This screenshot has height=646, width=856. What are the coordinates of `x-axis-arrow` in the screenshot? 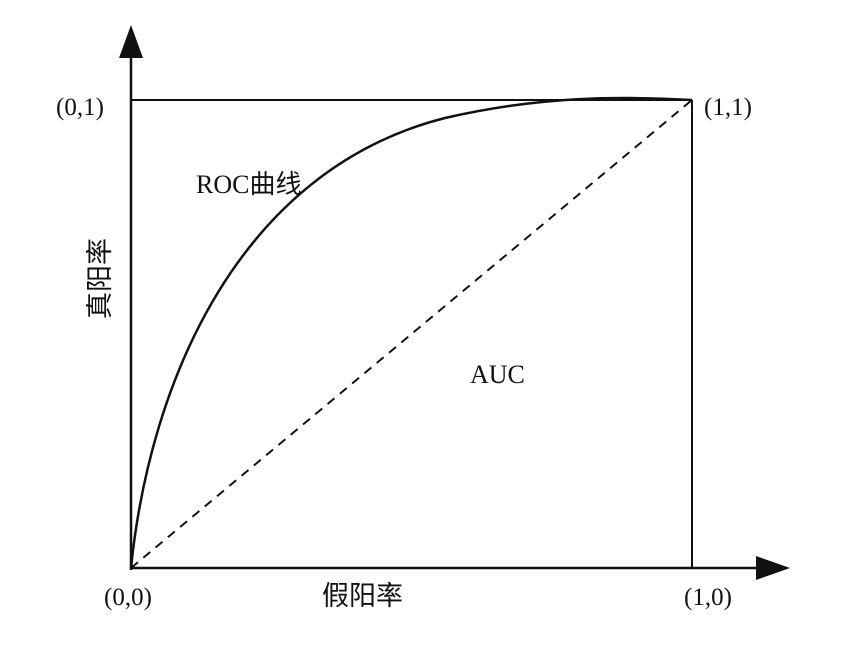 It's located at (773, 568).